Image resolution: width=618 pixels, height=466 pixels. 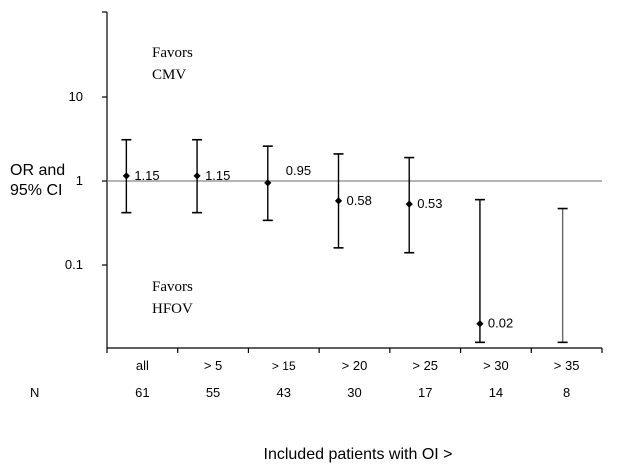 I want to click on category-label-4: > 25, so click(x=425, y=365).